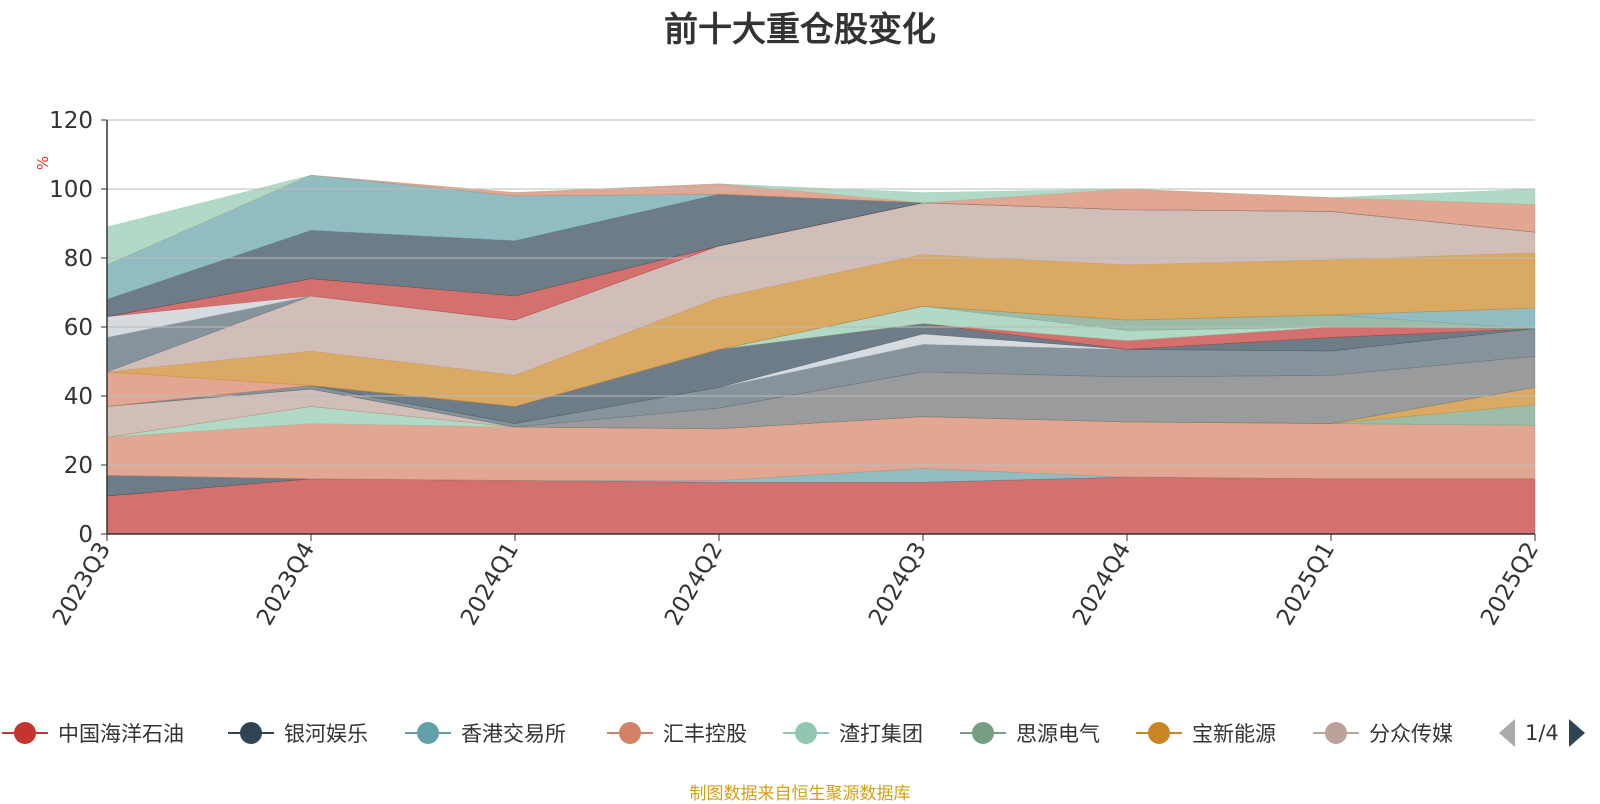 The width and height of the screenshot is (1600, 804). Describe the element at coordinates (121, 734) in the screenshot. I see `legend-label: 中国海洋石油` at that location.